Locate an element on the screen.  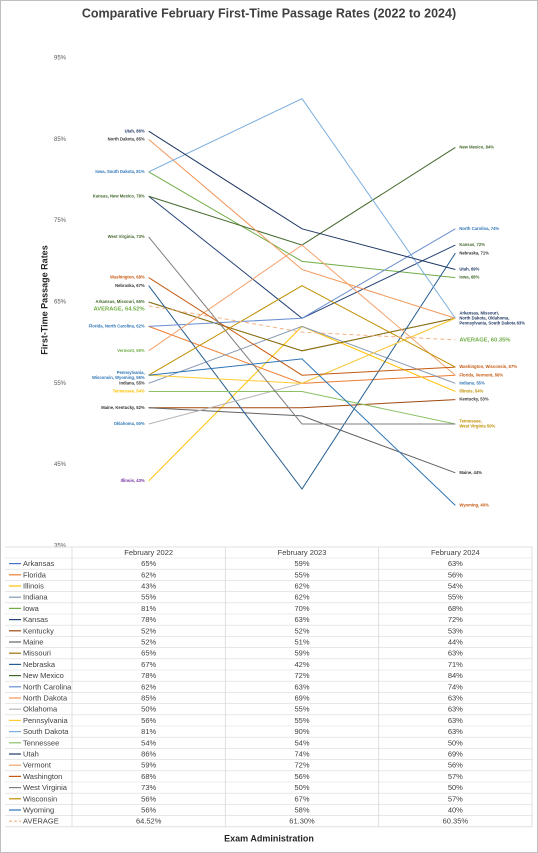
table-value: 58% is located at coordinates (301, 809).